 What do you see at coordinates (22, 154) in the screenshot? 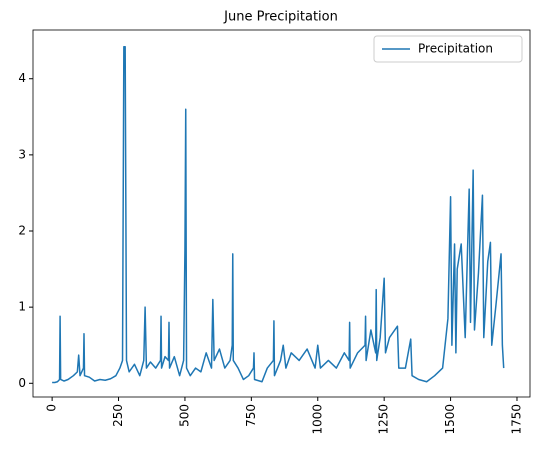
I see `y-tick-label: 3` at bounding box center [22, 154].